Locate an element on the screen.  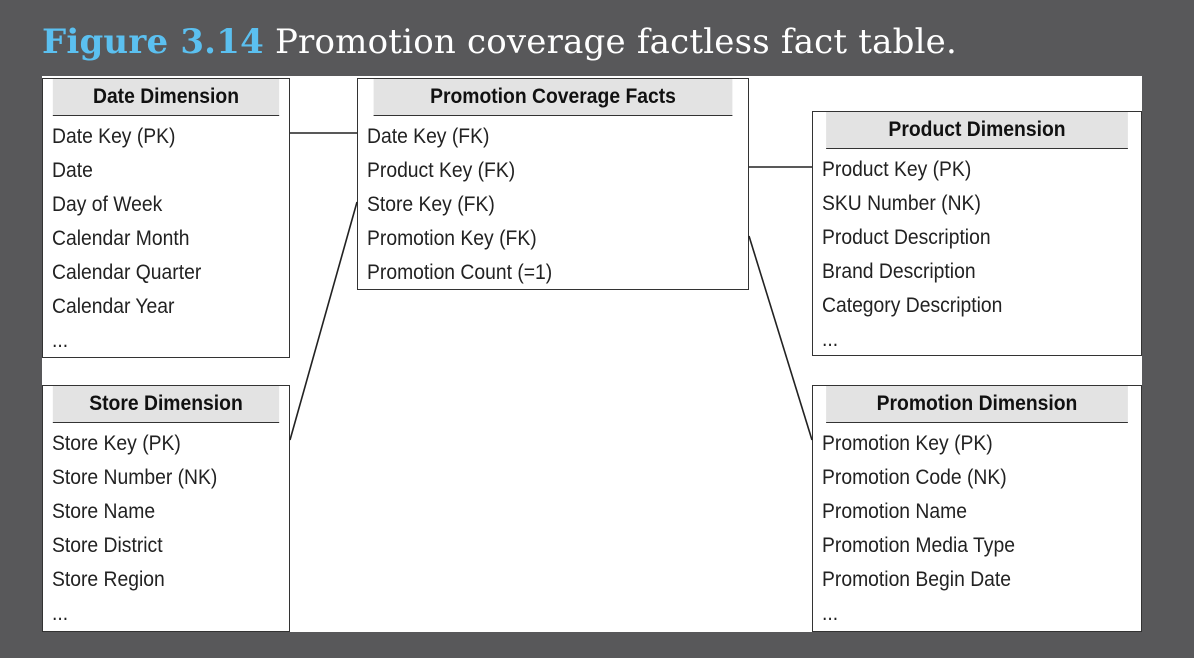
attribute: Store District is located at coordinates (107, 545).